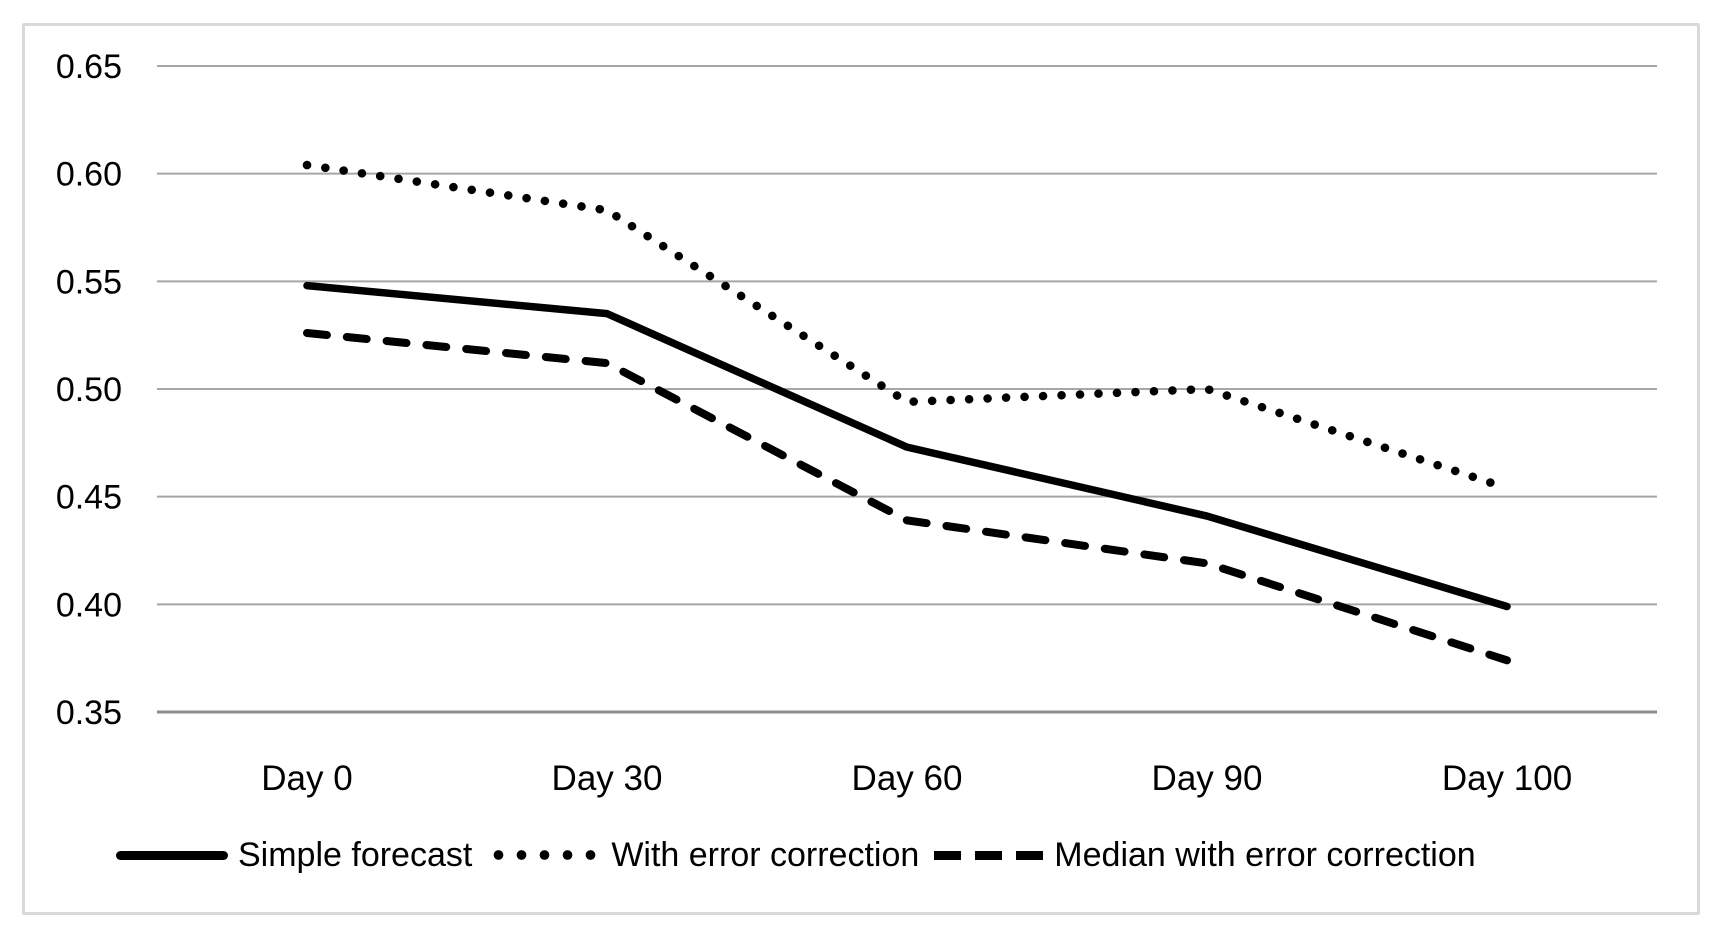 Image resolution: width=1721 pixels, height=939 pixels. What do you see at coordinates (89, 713) in the screenshot?
I see `y-tick-label: 0.35` at bounding box center [89, 713].